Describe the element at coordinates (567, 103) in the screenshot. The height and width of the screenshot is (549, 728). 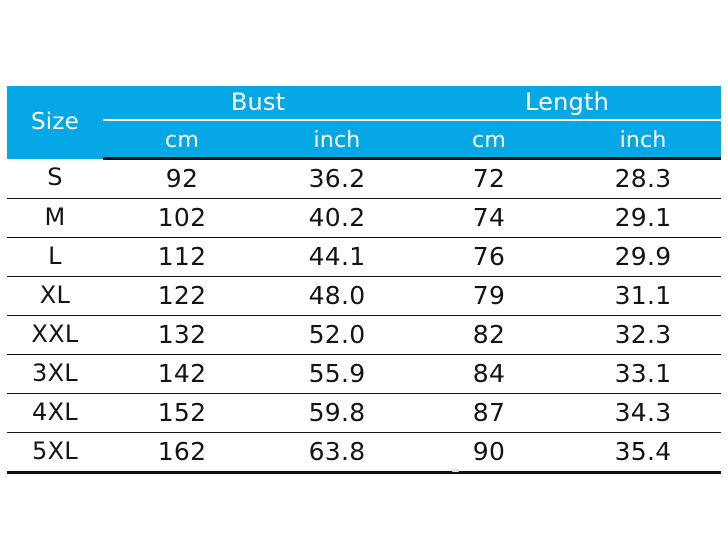
I see `column-group-header-length: Length` at that location.